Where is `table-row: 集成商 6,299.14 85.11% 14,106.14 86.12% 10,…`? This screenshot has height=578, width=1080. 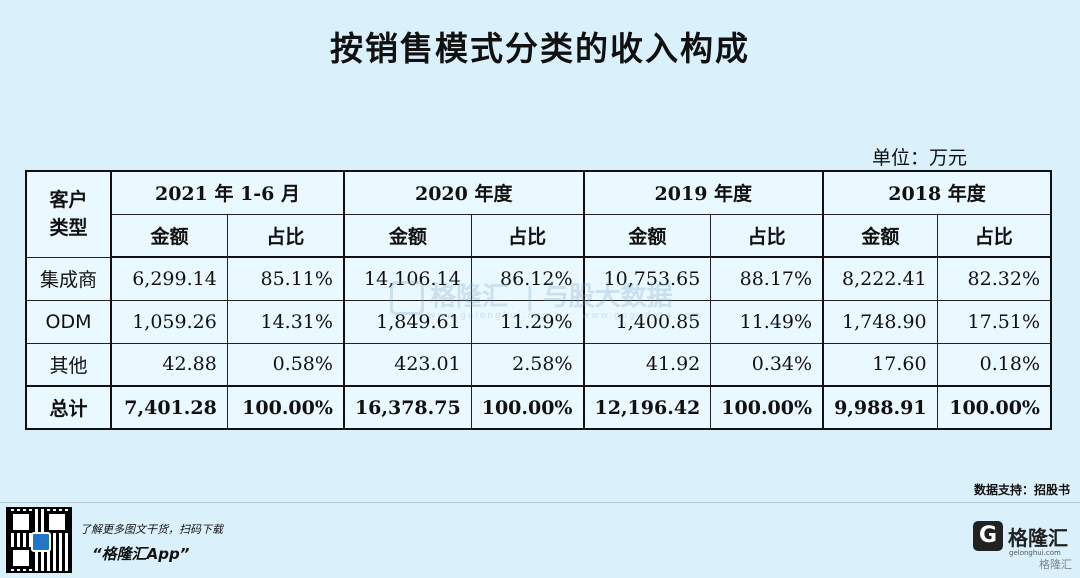
table-row: 集成商 6,299.14 85.11% 14,106.14 86.12% 10,… is located at coordinates (538, 278).